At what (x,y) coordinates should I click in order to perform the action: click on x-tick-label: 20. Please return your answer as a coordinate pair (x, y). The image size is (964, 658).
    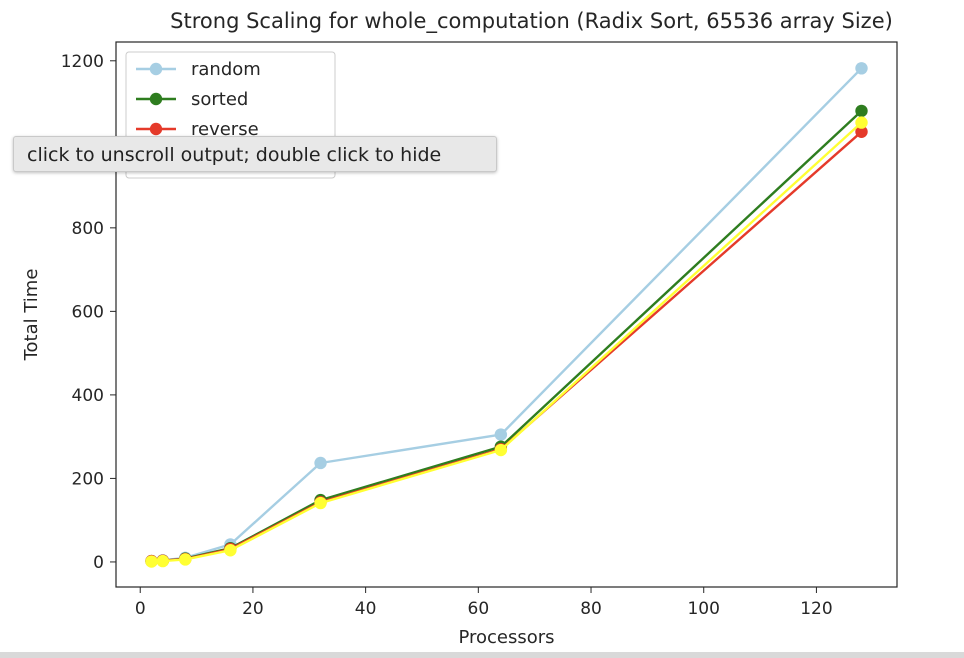
    Looking at the image, I should click on (253, 609).